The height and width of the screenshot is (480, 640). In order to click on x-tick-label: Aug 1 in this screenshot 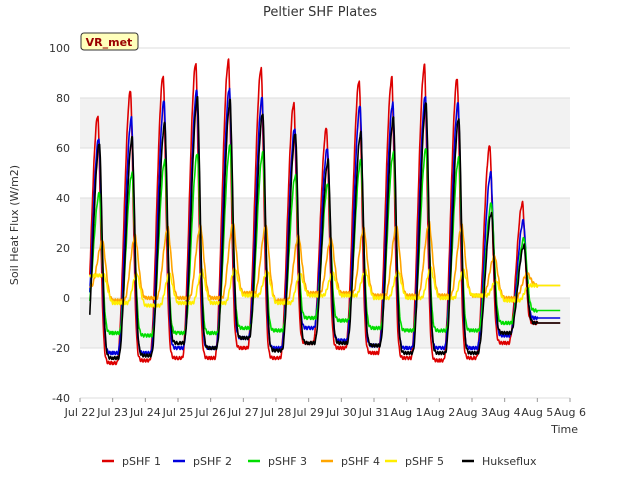, I will do `click(407, 412)`.